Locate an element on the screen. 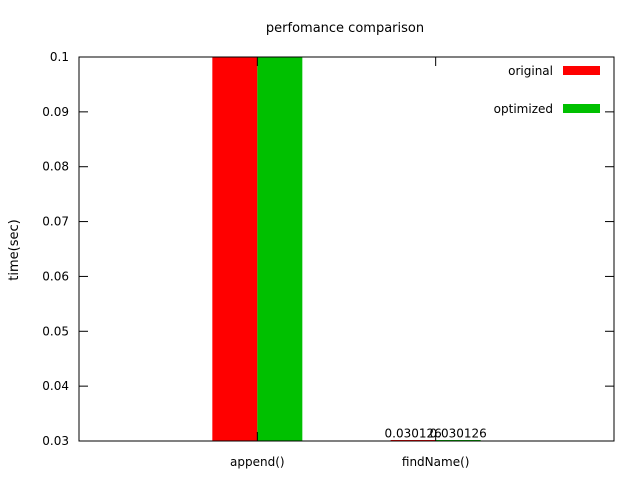 The width and height of the screenshot is (640, 480). y-tick-label: 0.04 is located at coordinates (55, 386).